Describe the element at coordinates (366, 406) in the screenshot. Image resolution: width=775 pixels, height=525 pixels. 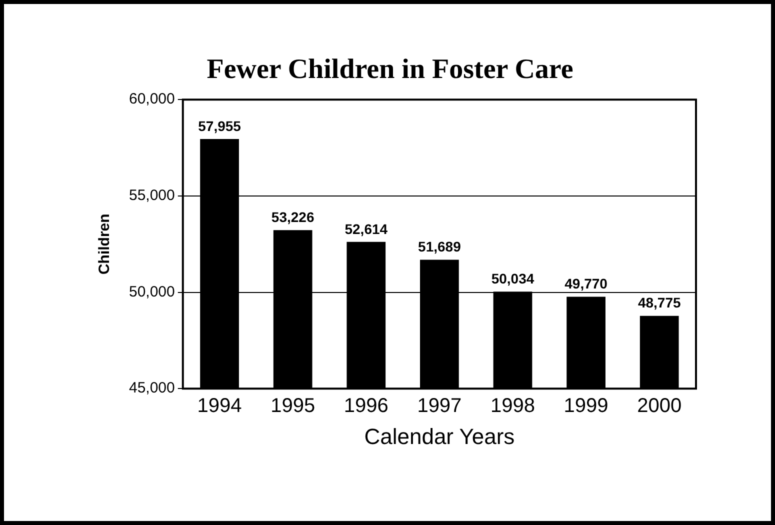
I see `x-tick-label: 1996` at that location.